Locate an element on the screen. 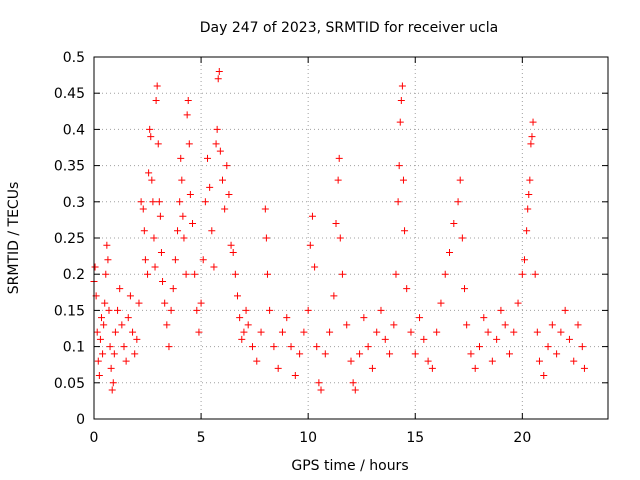 This screenshot has height=480, width=640. y-axis-label: SRMTID / TECUs is located at coordinates (14, 238).